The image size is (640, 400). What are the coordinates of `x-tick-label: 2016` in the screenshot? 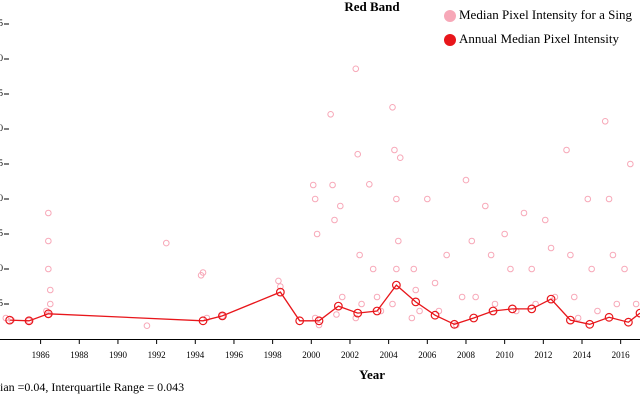 It's located at (621, 355).